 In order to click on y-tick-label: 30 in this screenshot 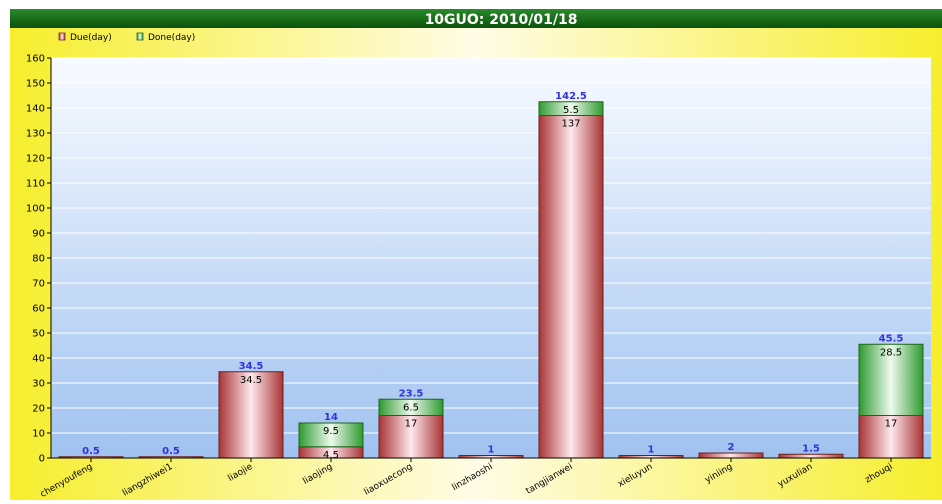, I will do `click(38, 384)`.